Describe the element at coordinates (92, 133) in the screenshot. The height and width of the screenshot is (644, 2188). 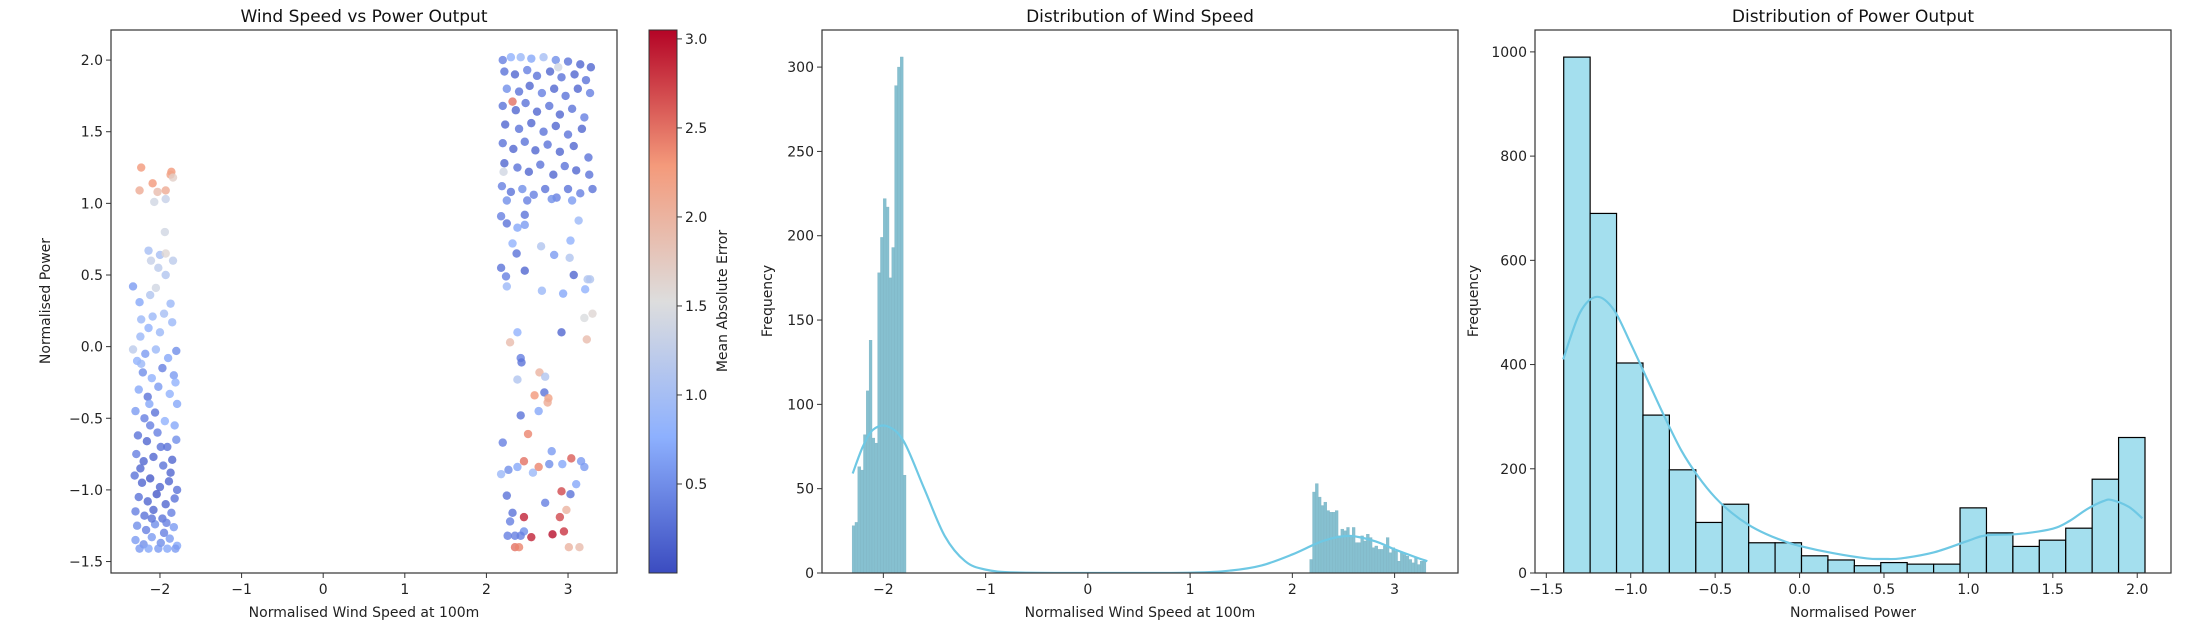
I see `y-tick-label: 1.5` at that location.